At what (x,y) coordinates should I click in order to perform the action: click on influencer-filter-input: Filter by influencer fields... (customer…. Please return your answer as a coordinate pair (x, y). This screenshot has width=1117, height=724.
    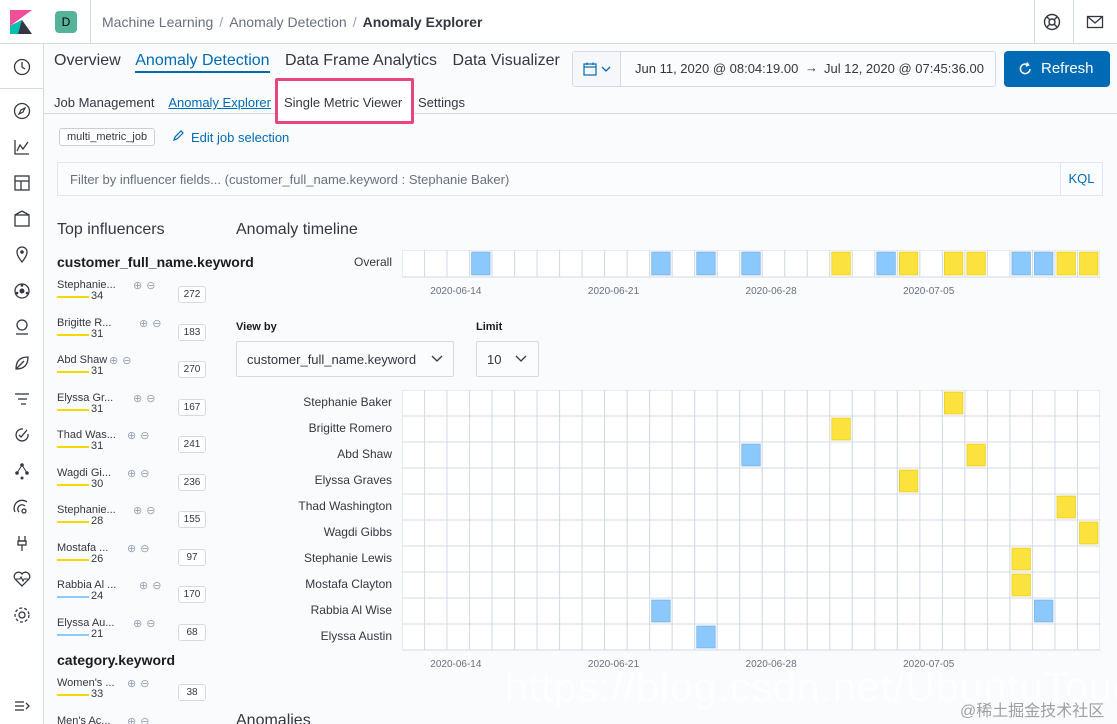
    Looking at the image, I should click on (580, 179).